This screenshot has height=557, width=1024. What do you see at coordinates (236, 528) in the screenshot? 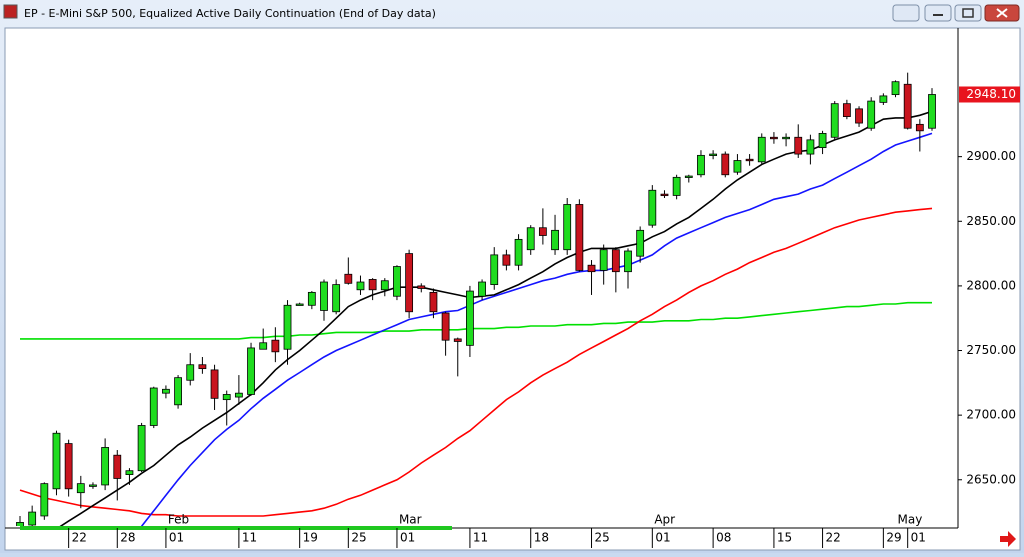
I see `scroll-bar` at bounding box center [236, 528].